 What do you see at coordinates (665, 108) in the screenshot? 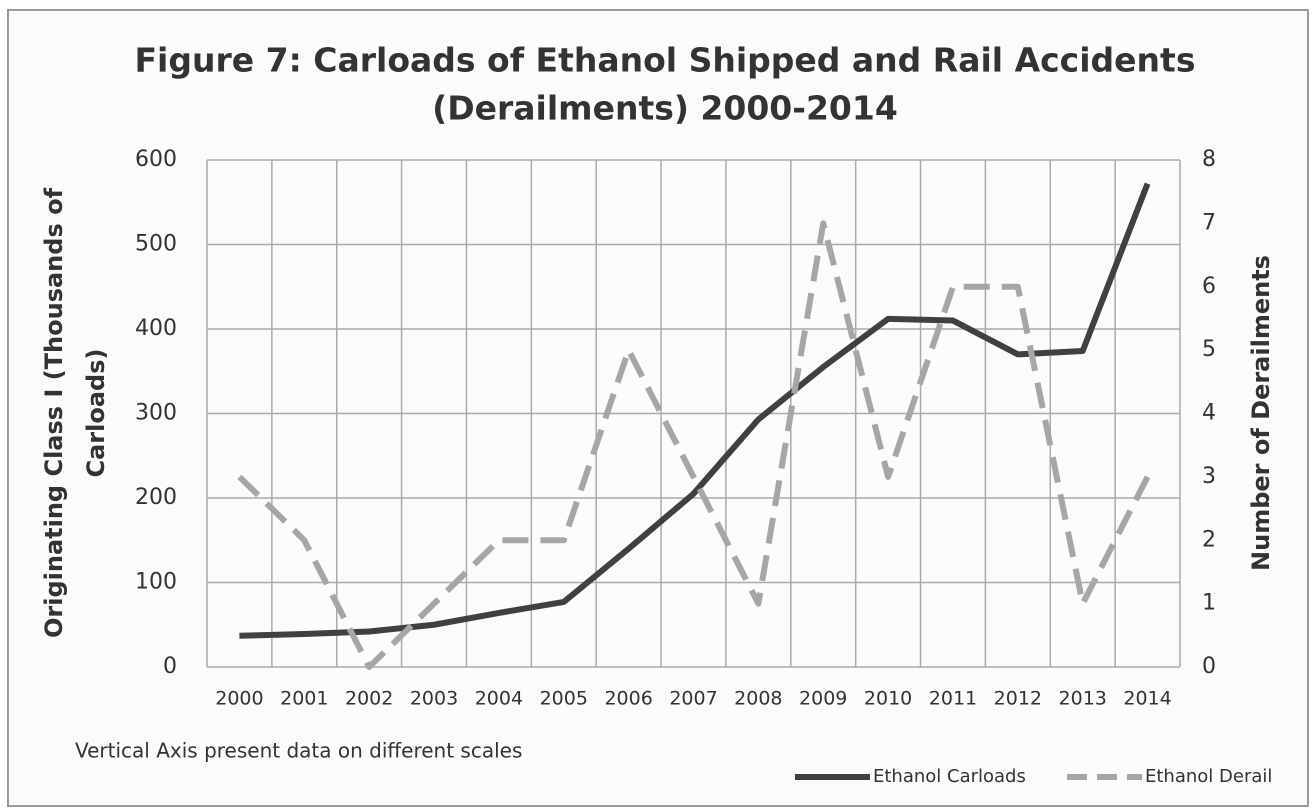
I see `chart-title: (Derailments) 2000-2014` at bounding box center [665, 108].